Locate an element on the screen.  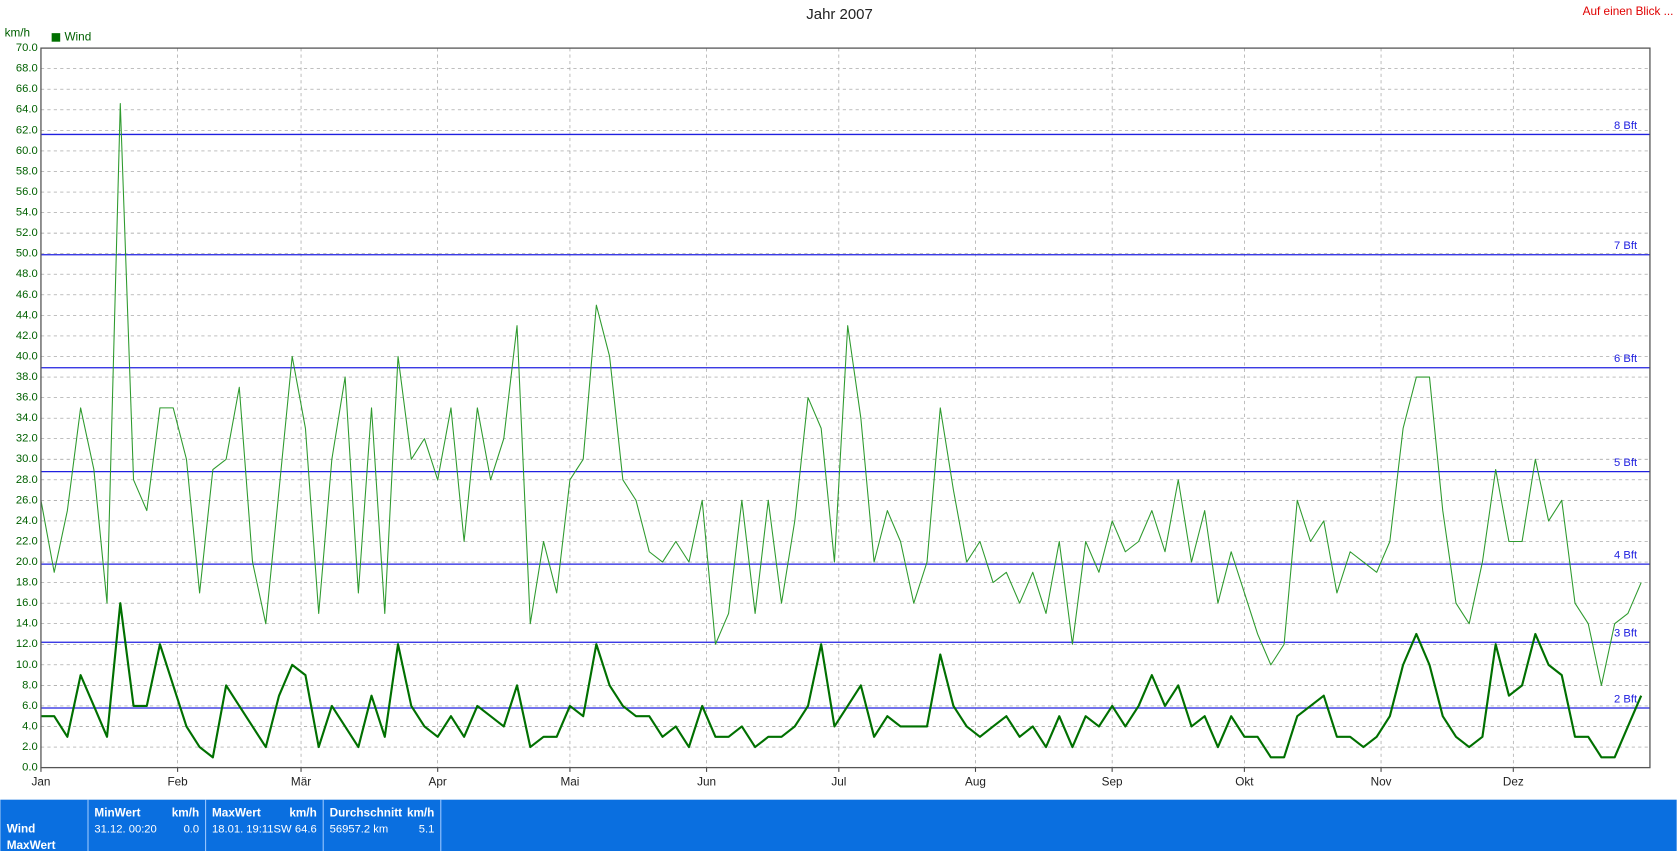
y-tick-label: 28.0 is located at coordinates (27, 480).